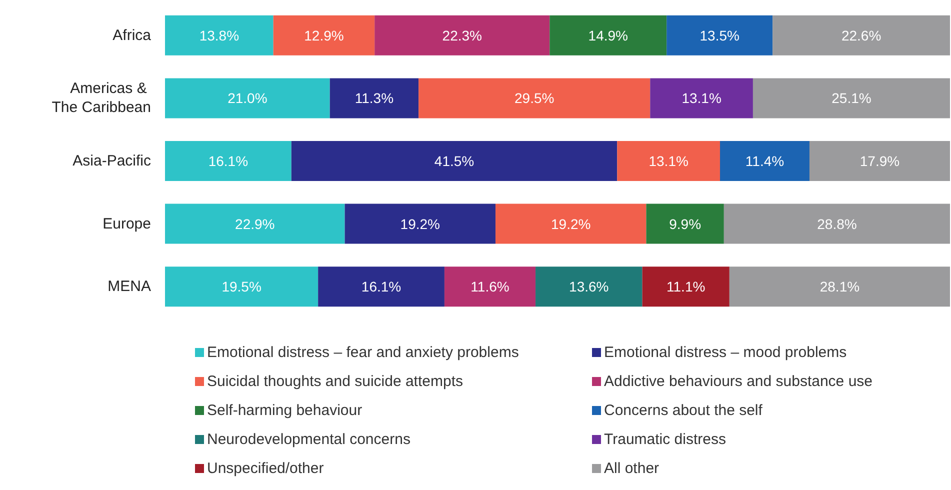  I want to click on legend-label: Self-harming behaviour, so click(284, 410).